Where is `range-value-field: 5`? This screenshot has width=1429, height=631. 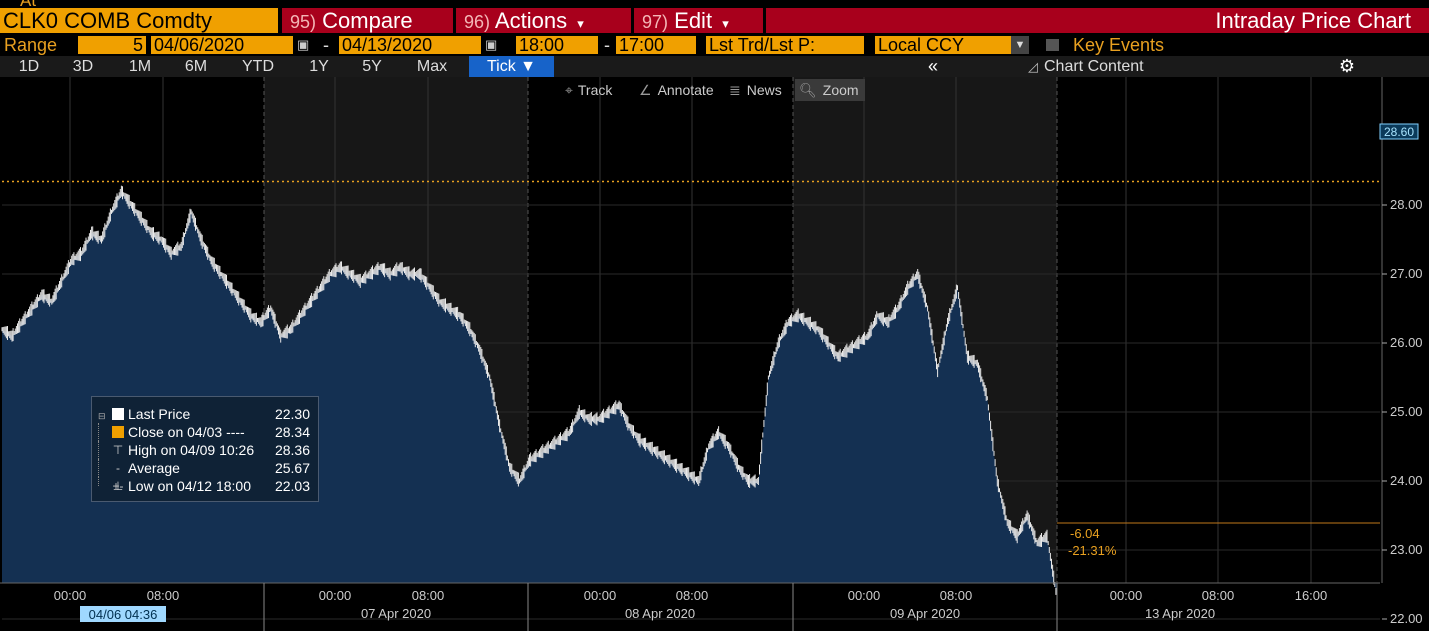
range-value-field: 5 is located at coordinates (112, 45).